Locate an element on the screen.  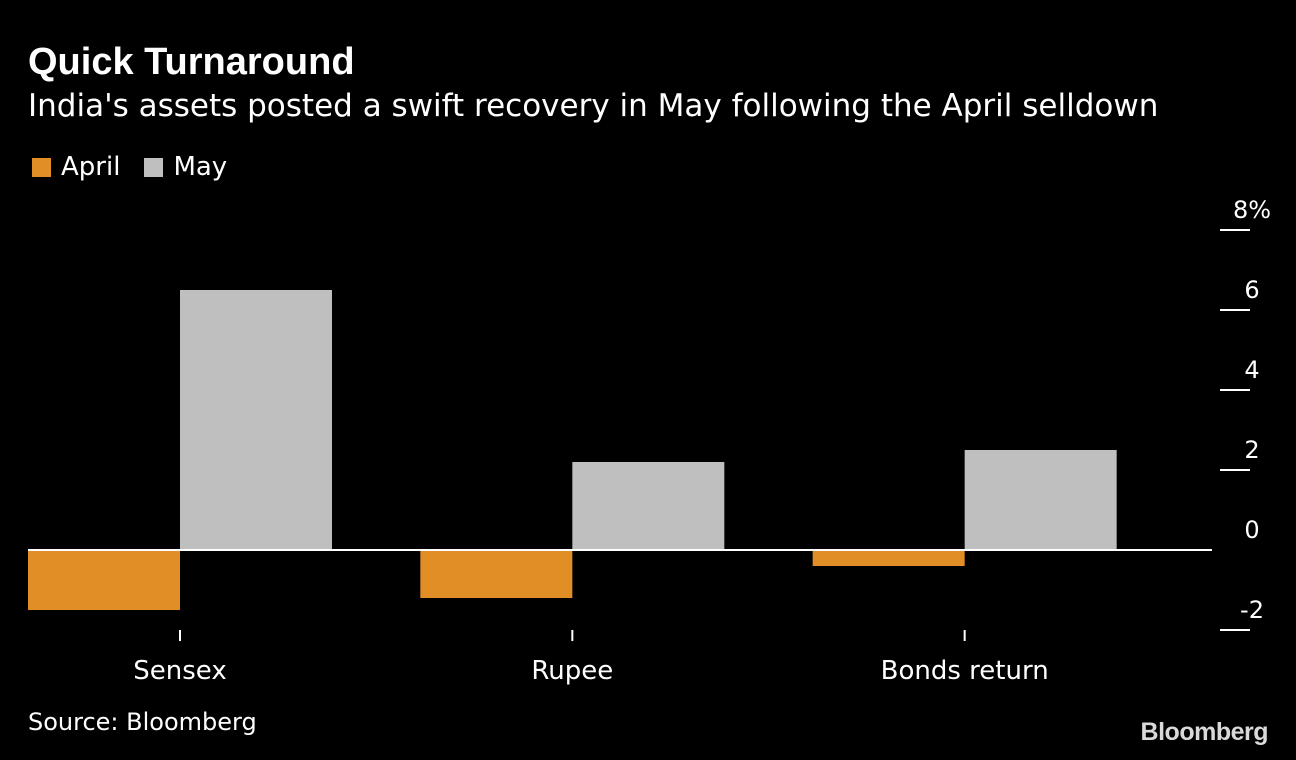
y-tick-label: 4 is located at coordinates (1251, 370).